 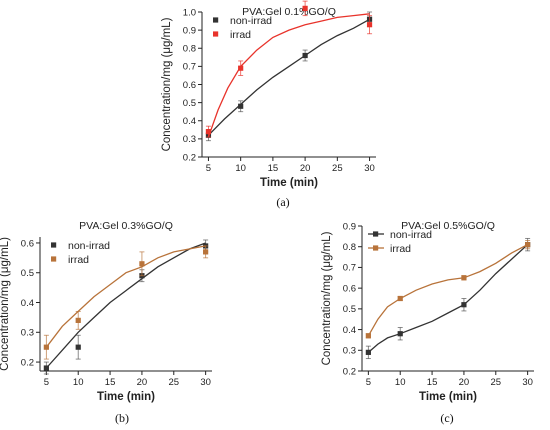 What do you see at coordinates (189, 12) in the screenshot?
I see `y-tick-label: 1.0` at bounding box center [189, 12].